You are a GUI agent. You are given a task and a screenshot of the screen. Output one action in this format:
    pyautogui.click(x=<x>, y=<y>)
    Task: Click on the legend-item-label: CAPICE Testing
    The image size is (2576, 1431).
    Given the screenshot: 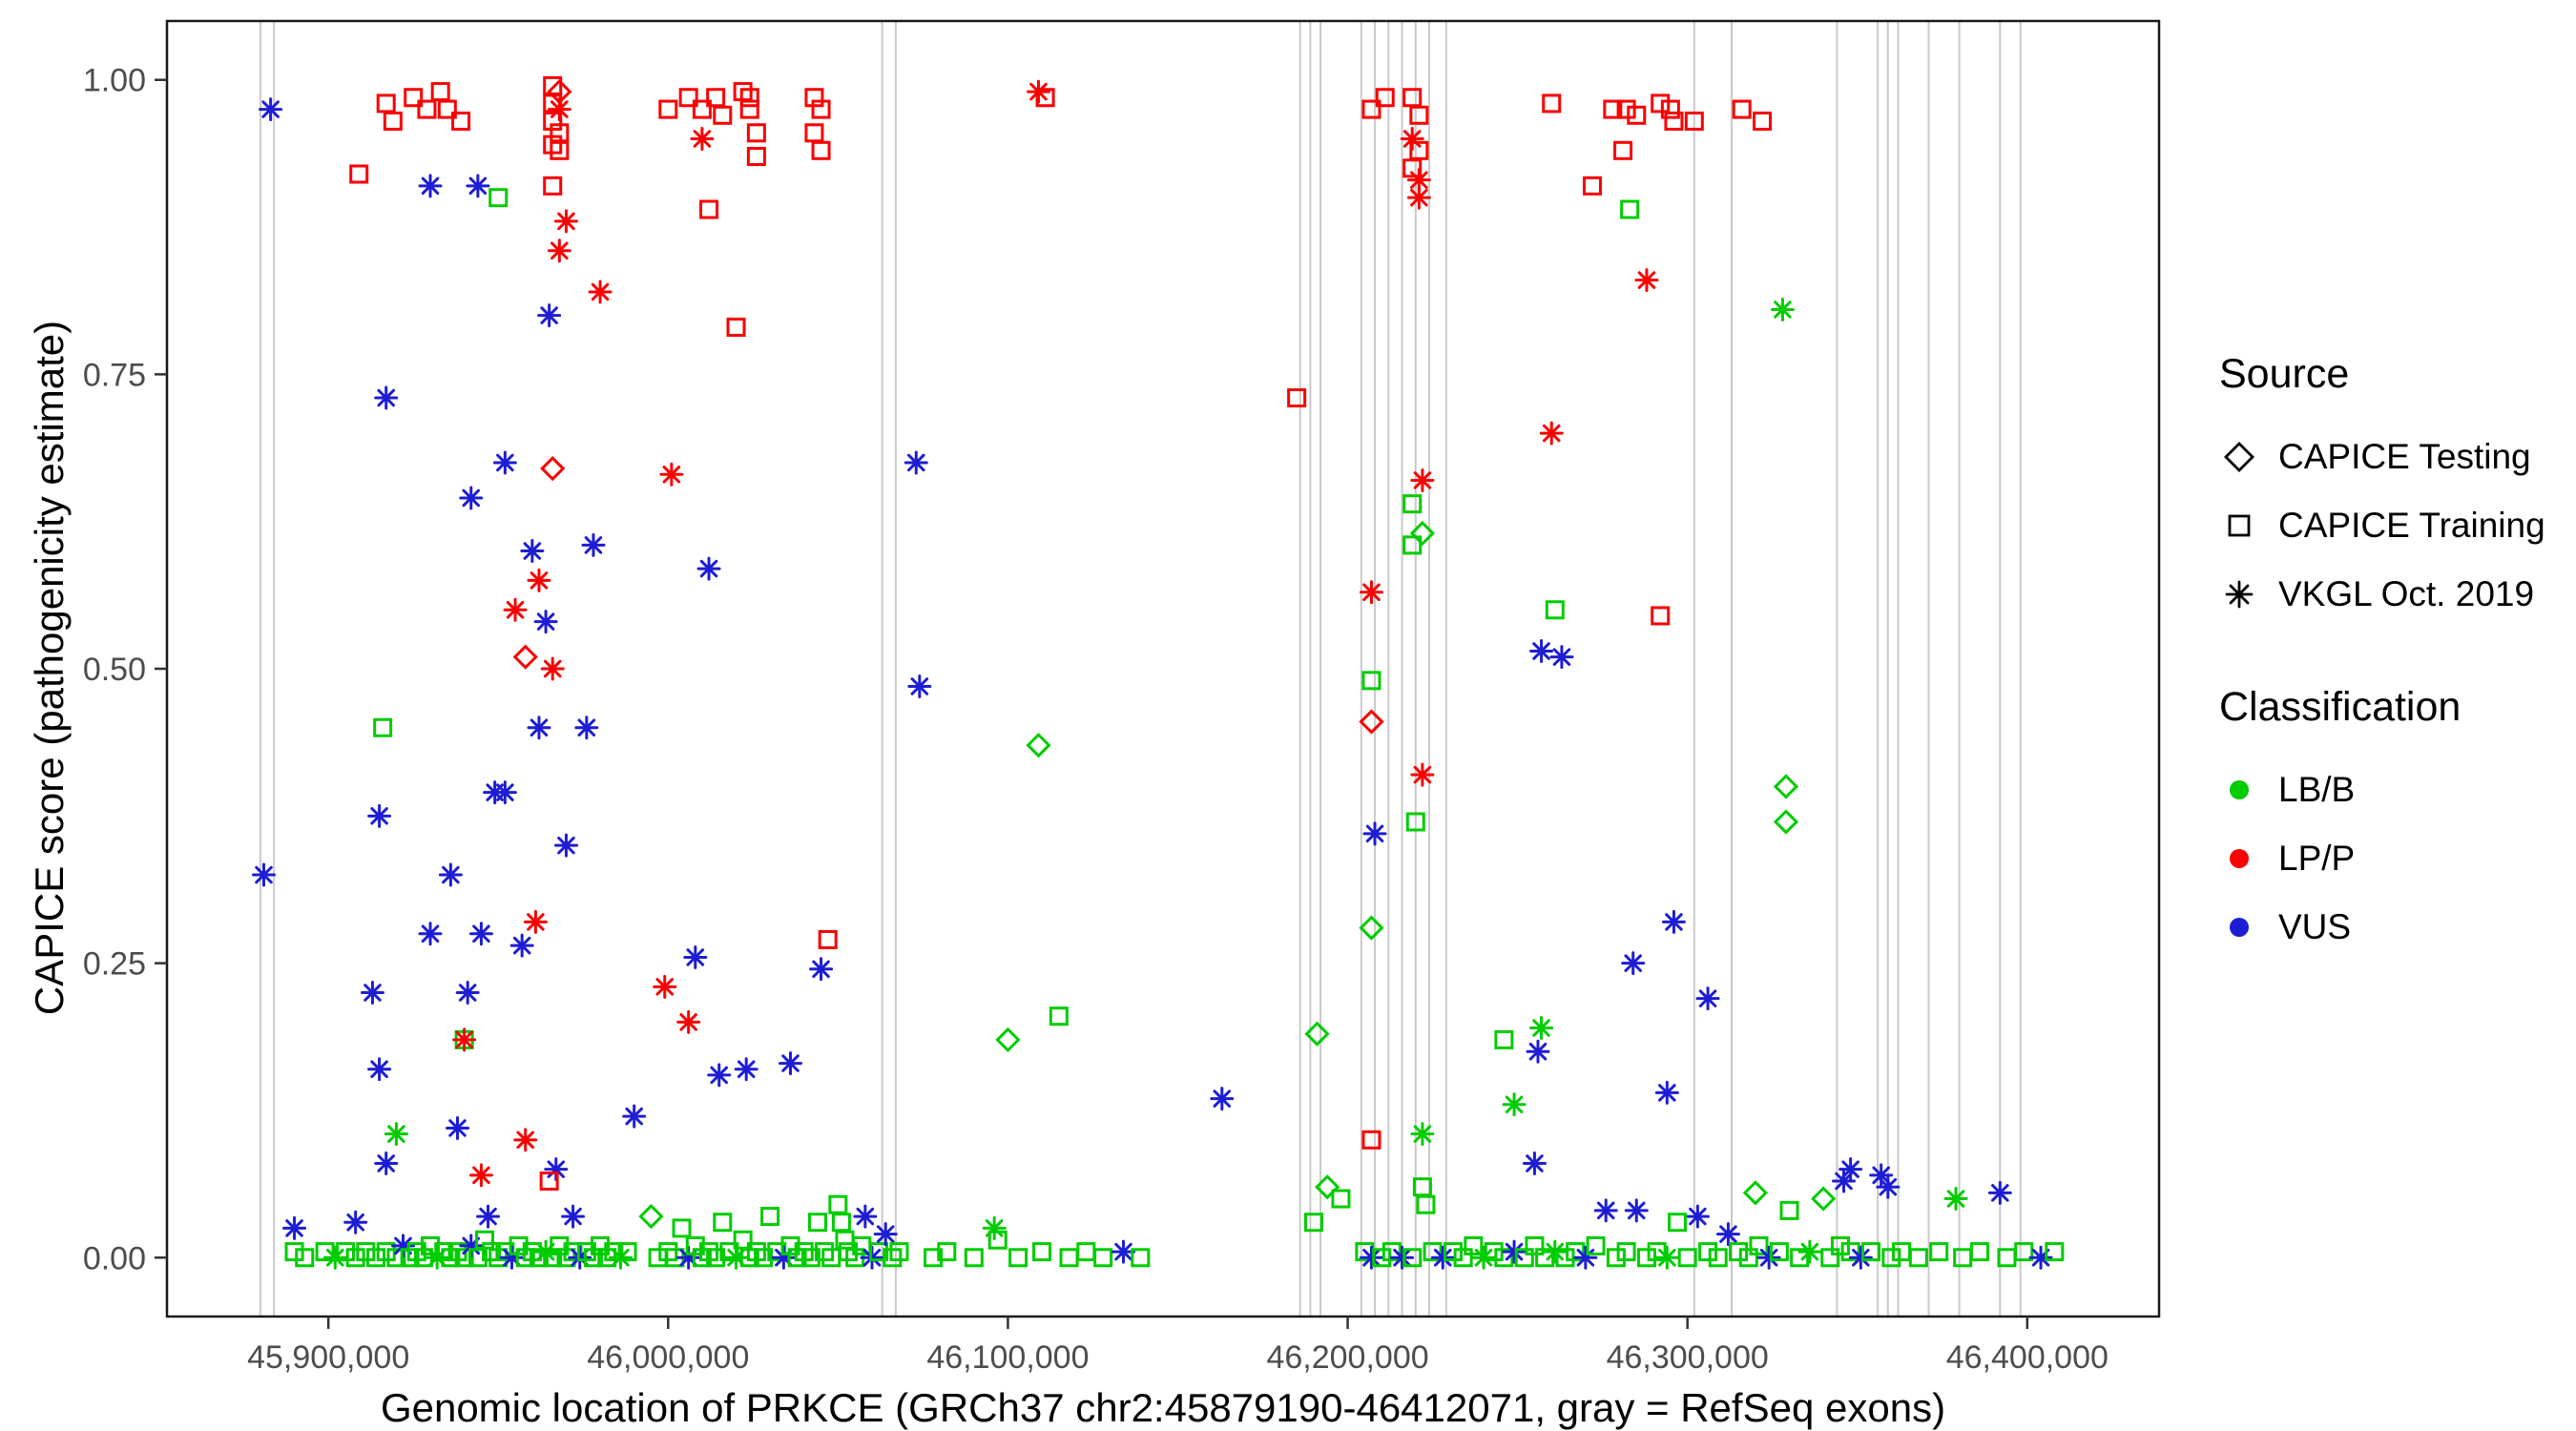 What is the action you would take?
    pyautogui.click(x=2404, y=456)
    